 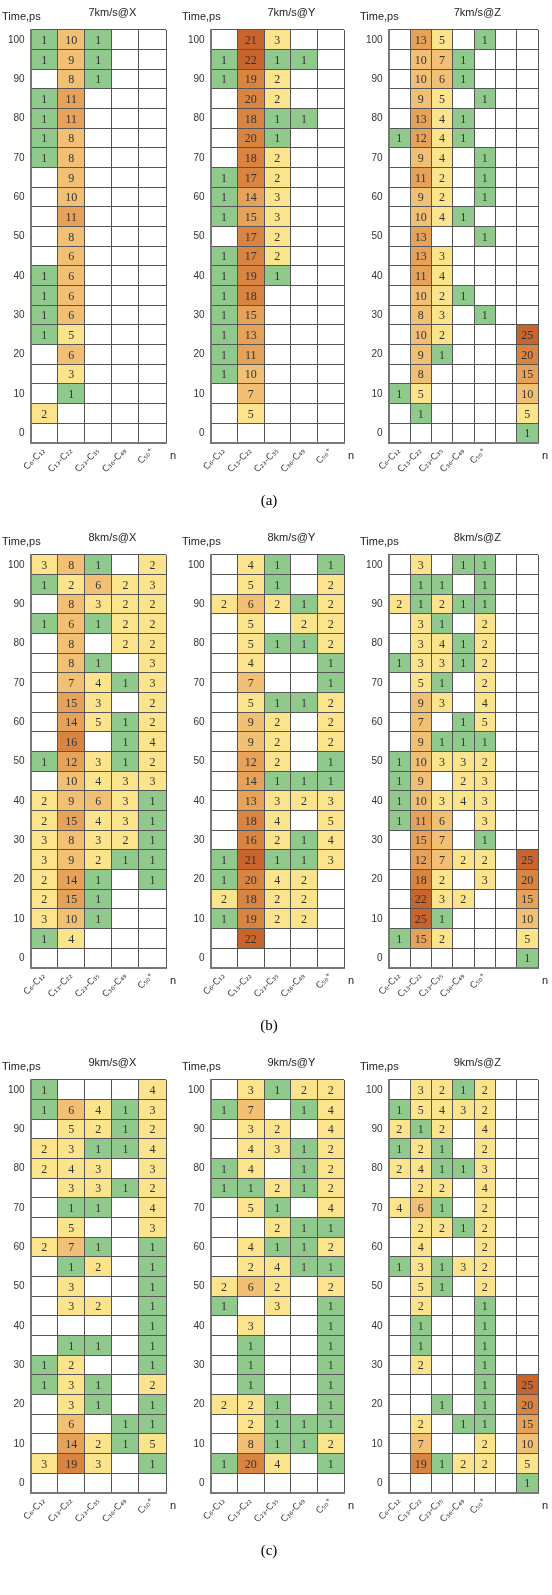 I want to click on data-label: 21, so click(x=250, y=859).